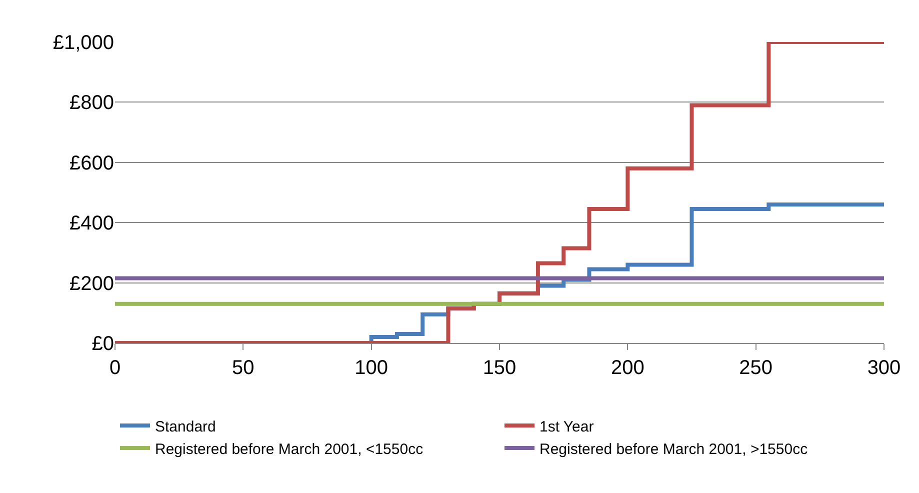 The width and height of the screenshot is (919, 493). Describe the element at coordinates (92, 223) in the screenshot. I see `y-tick-label: £400` at that location.